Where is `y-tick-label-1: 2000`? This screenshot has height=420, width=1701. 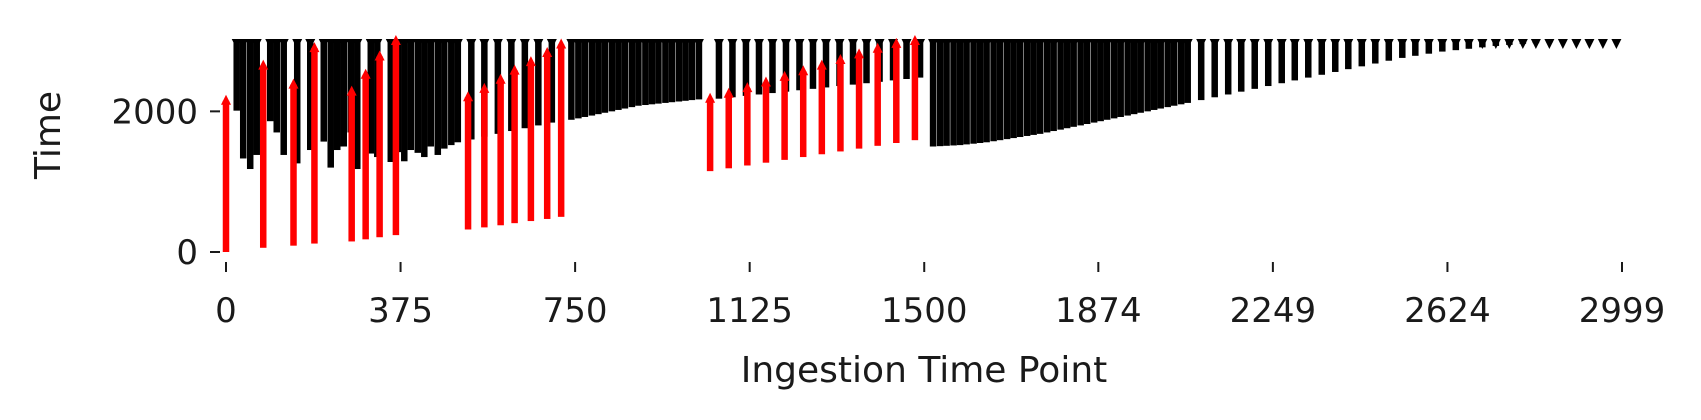
y-tick-label-1: 2000 is located at coordinates (154, 112).